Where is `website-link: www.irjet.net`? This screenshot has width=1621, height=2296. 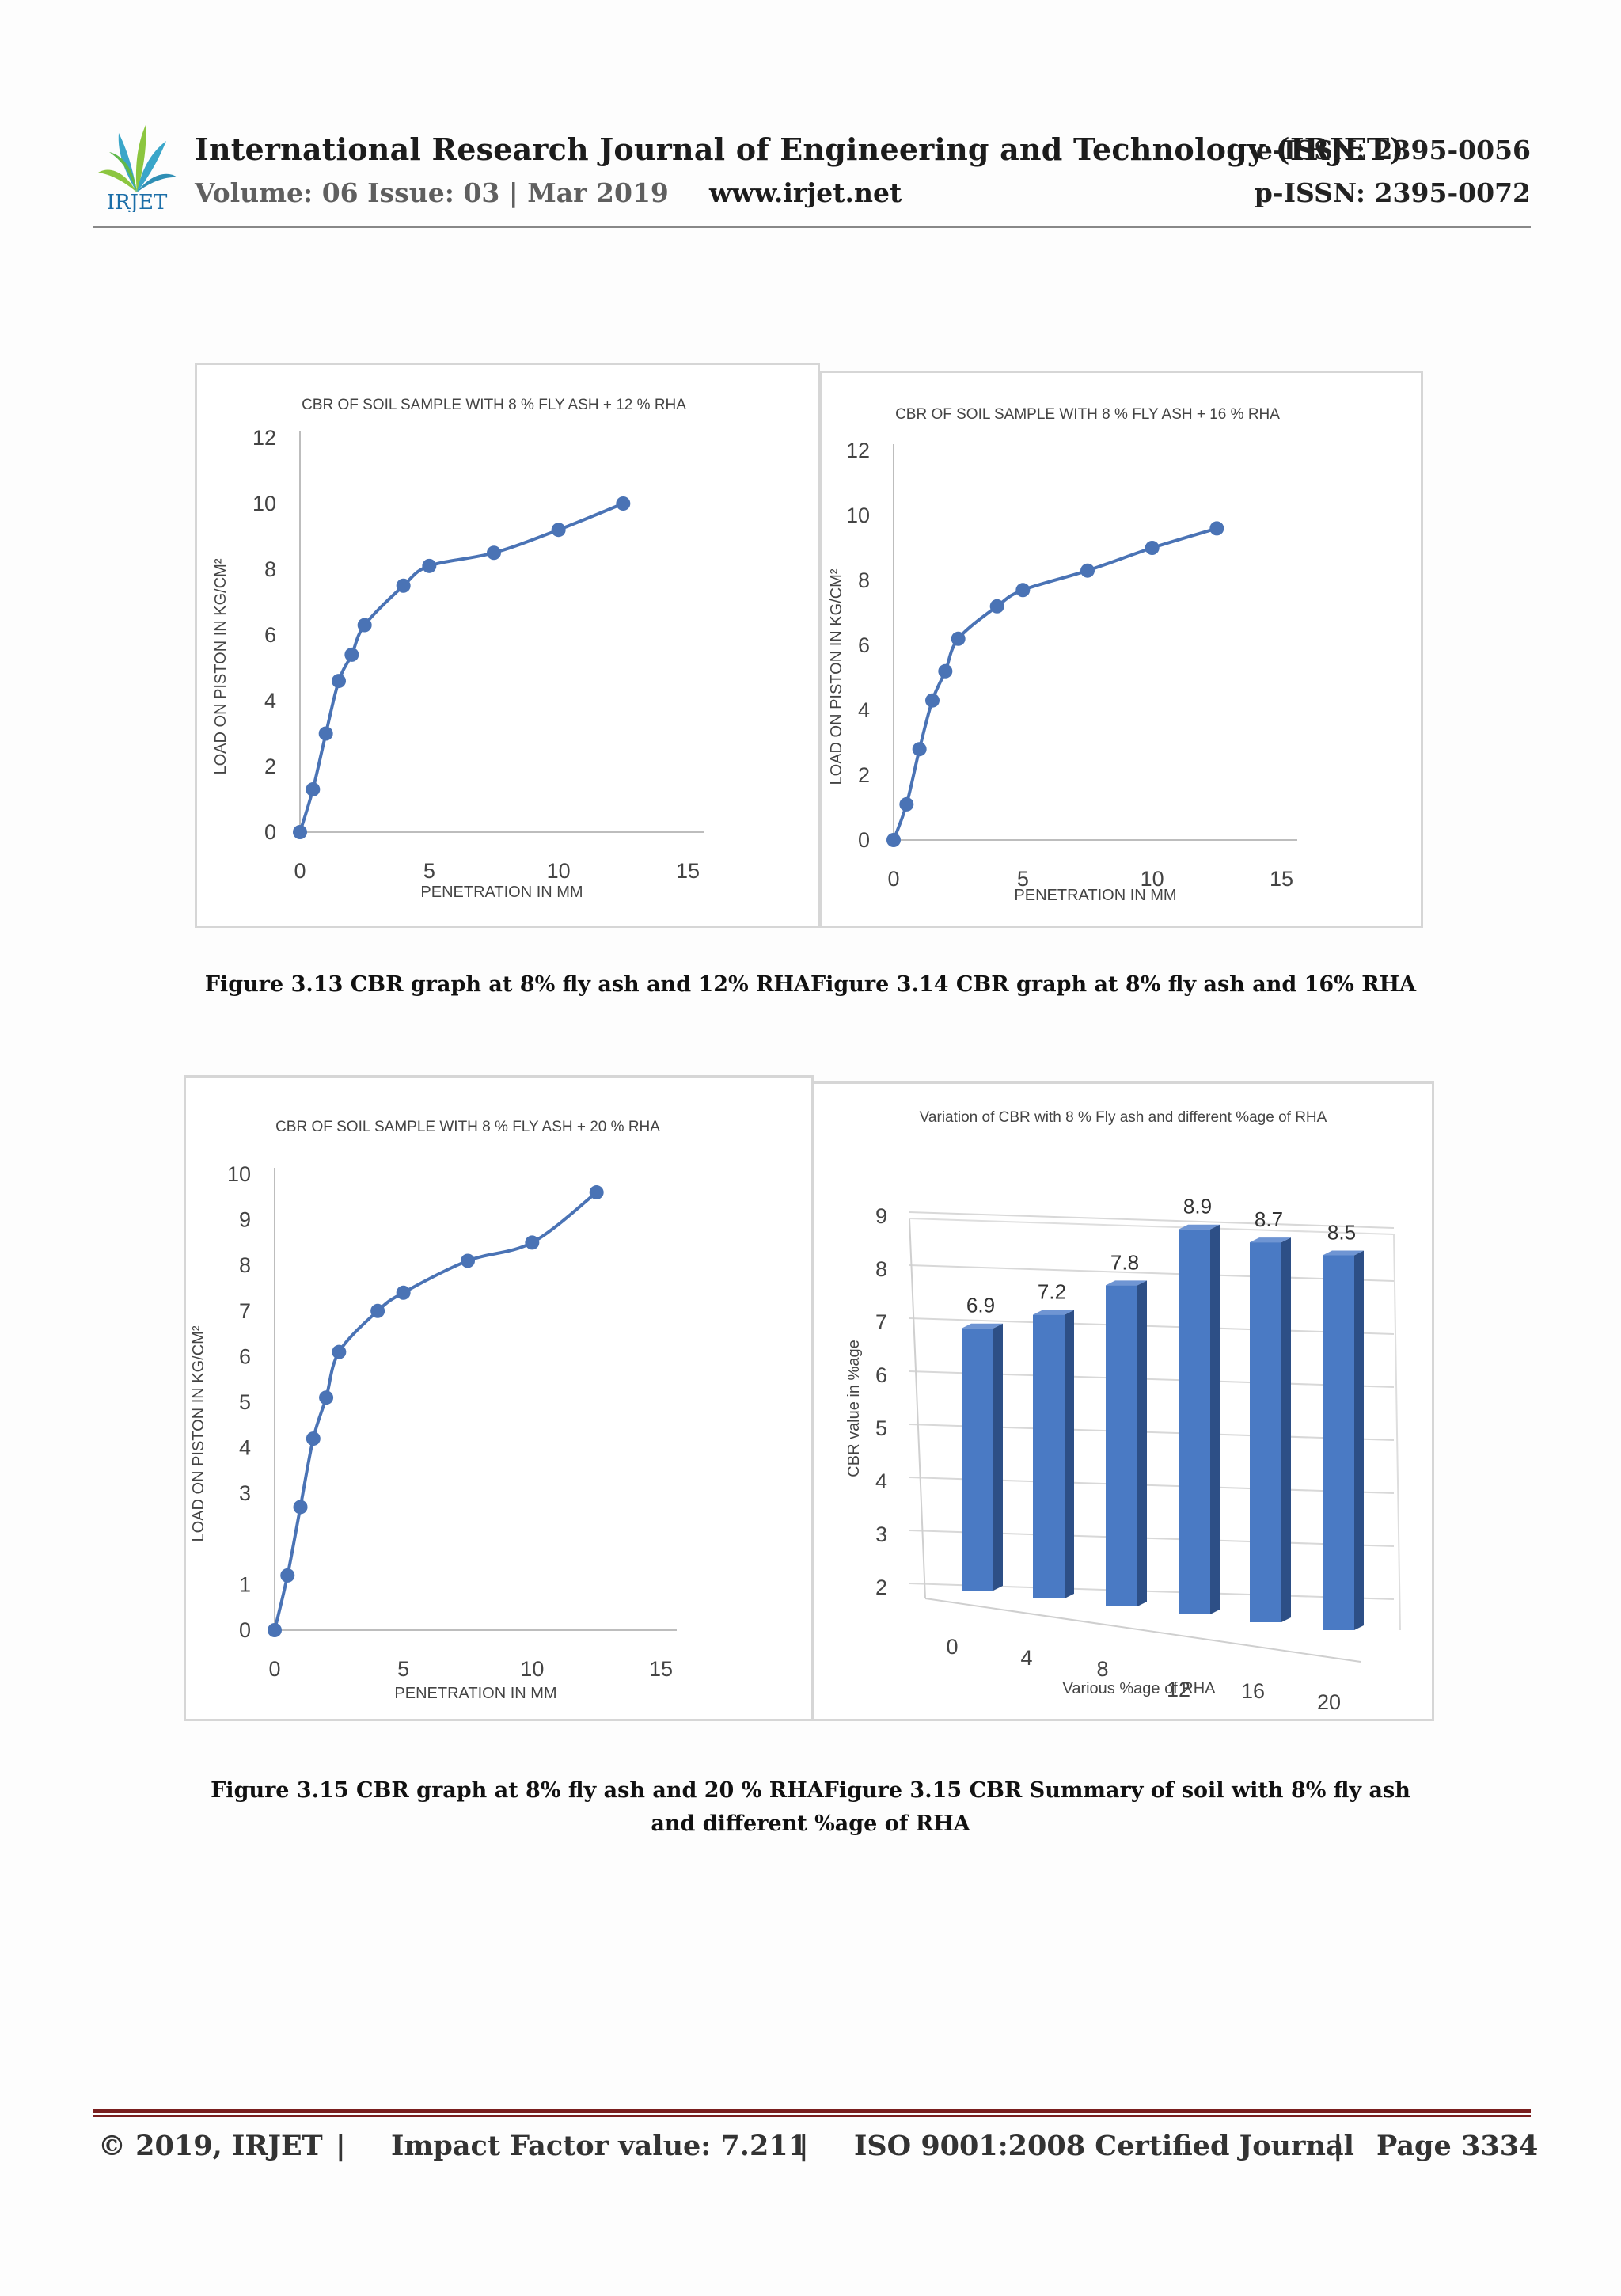 website-link: www.irjet.net is located at coordinates (806, 192).